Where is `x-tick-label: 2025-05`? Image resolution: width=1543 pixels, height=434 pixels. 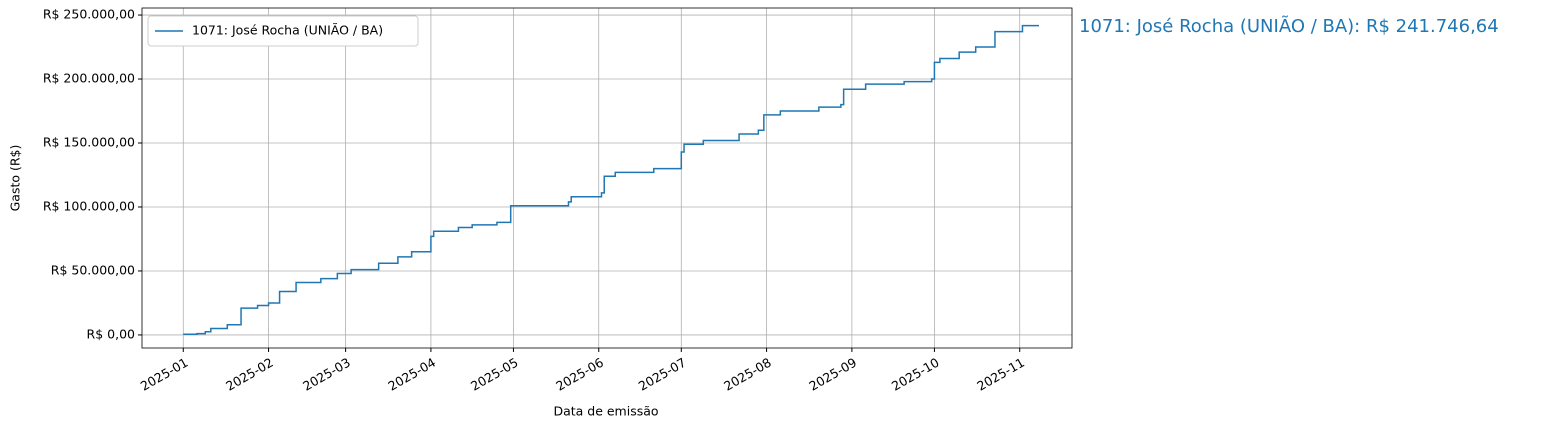 x-tick-label: 2025-05 is located at coordinates (494, 374).